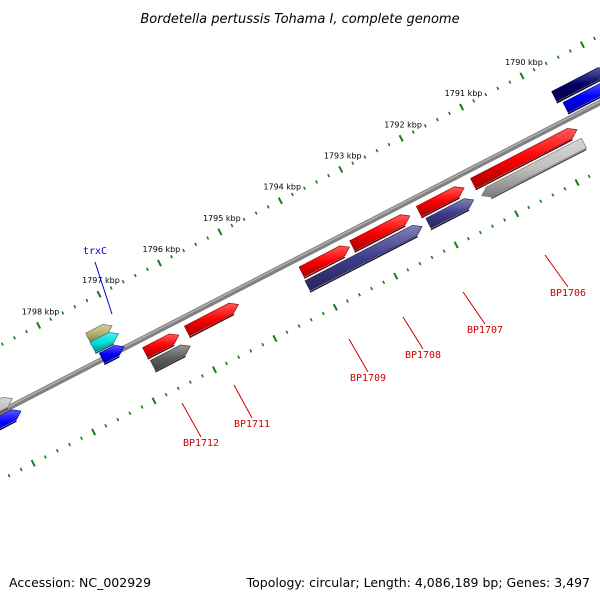 This screenshot has width=600, height=600. I want to click on gene-slate-long, so click(363, 258).